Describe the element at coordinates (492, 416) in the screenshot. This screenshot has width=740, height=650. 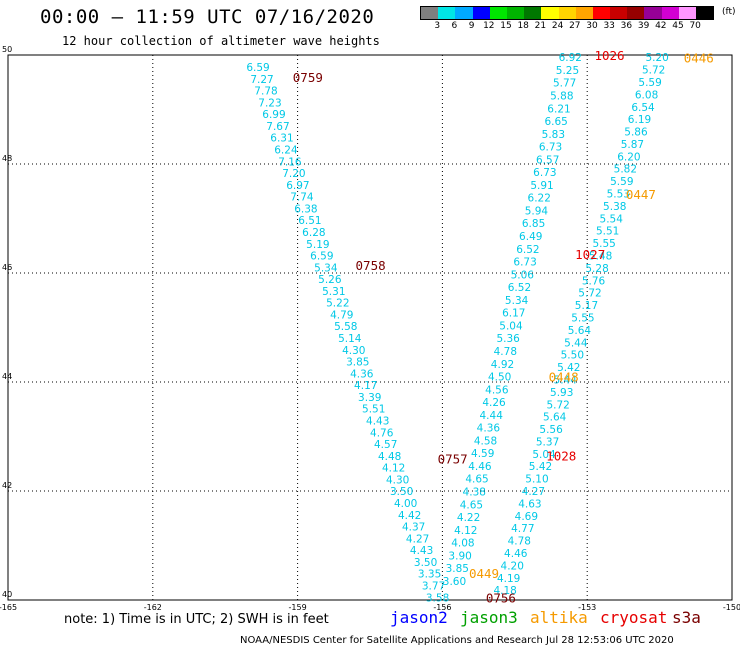
I see `swh-value: 4.44` at that location.